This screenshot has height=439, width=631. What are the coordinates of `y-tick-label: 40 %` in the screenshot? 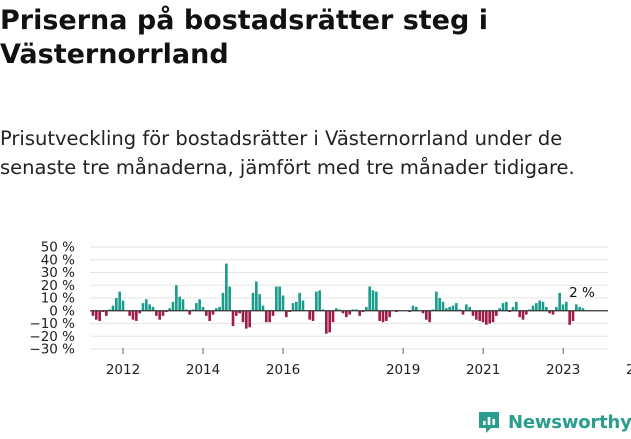 It's located at (58, 260).